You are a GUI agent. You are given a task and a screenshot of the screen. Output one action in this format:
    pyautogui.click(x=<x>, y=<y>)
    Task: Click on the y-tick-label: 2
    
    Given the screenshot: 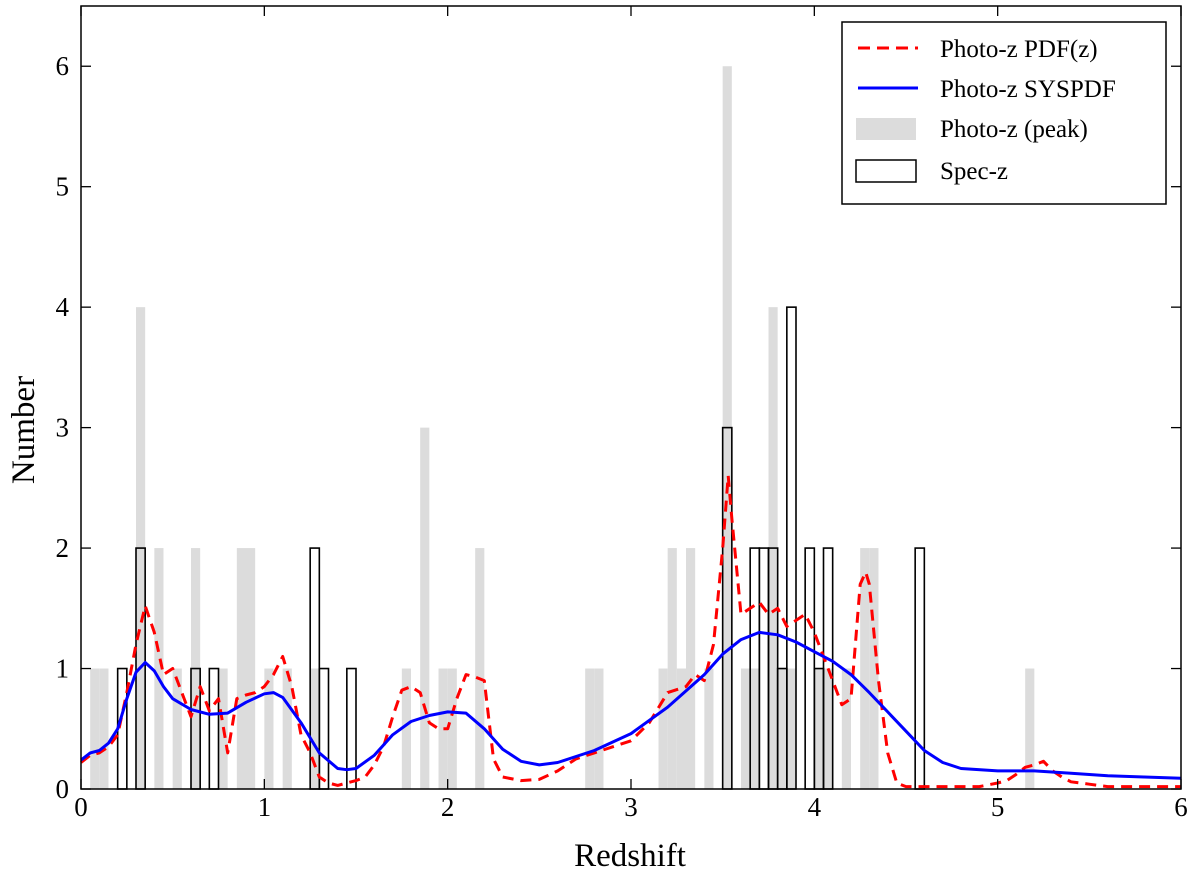 What is the action you would take?
    pyautogui.click(x=63, y=548)
    